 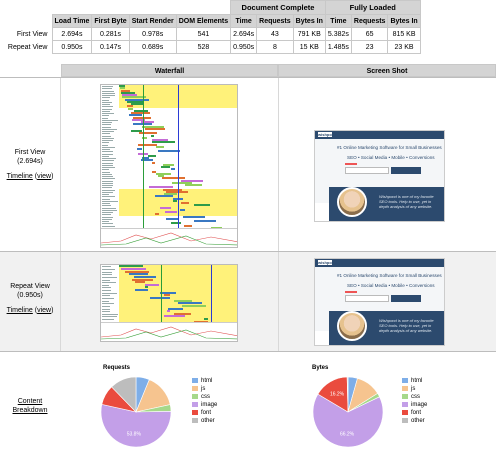 What do you see at coordinates (26, 7) in the screenshot?
I see `summary-corner` at bounding box center [26, 7].